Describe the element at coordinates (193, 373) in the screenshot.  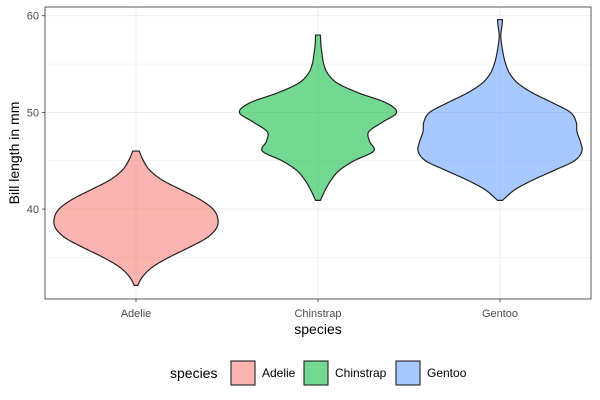
I see `legend-title: species` at that location.